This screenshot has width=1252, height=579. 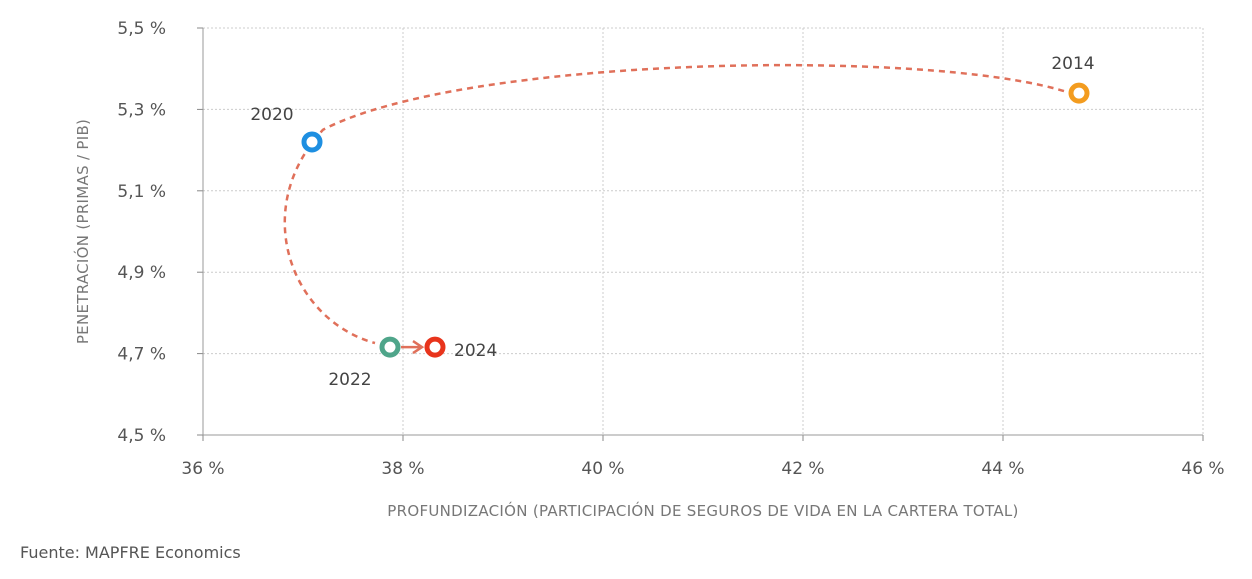 I want to click on y-tick-label: 4,7 %, so click(x=141, y=355).